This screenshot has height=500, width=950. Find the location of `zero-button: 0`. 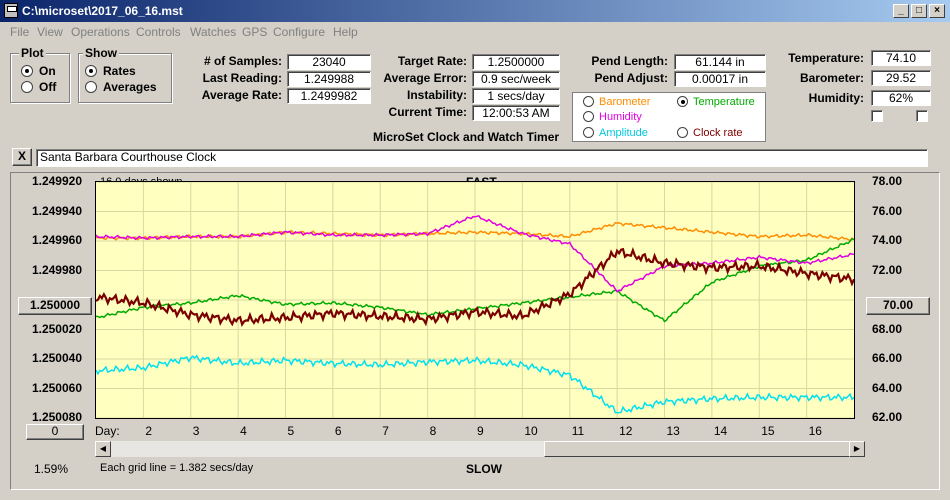

zero-button: 0 is located at coordinates (55, 432).